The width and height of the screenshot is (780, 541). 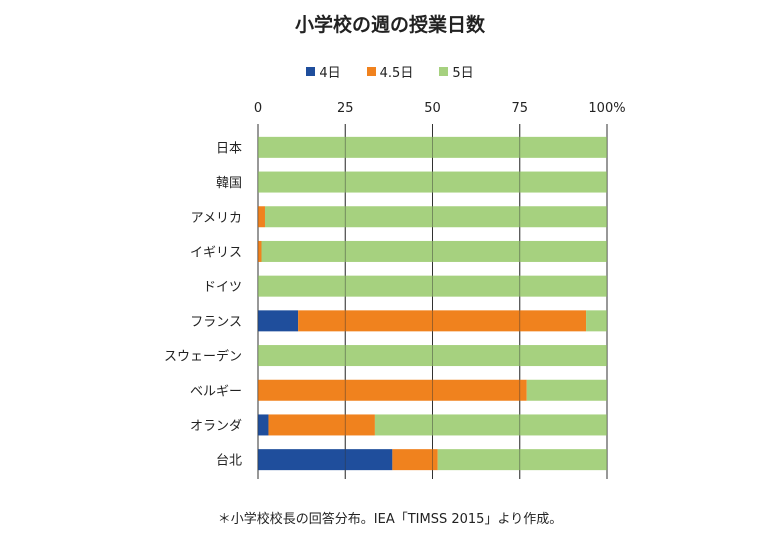 What do you see at coordinates (519, 108) in the screenshot?
I see `x-tick-label: 75` at bounding box center [519, 108].